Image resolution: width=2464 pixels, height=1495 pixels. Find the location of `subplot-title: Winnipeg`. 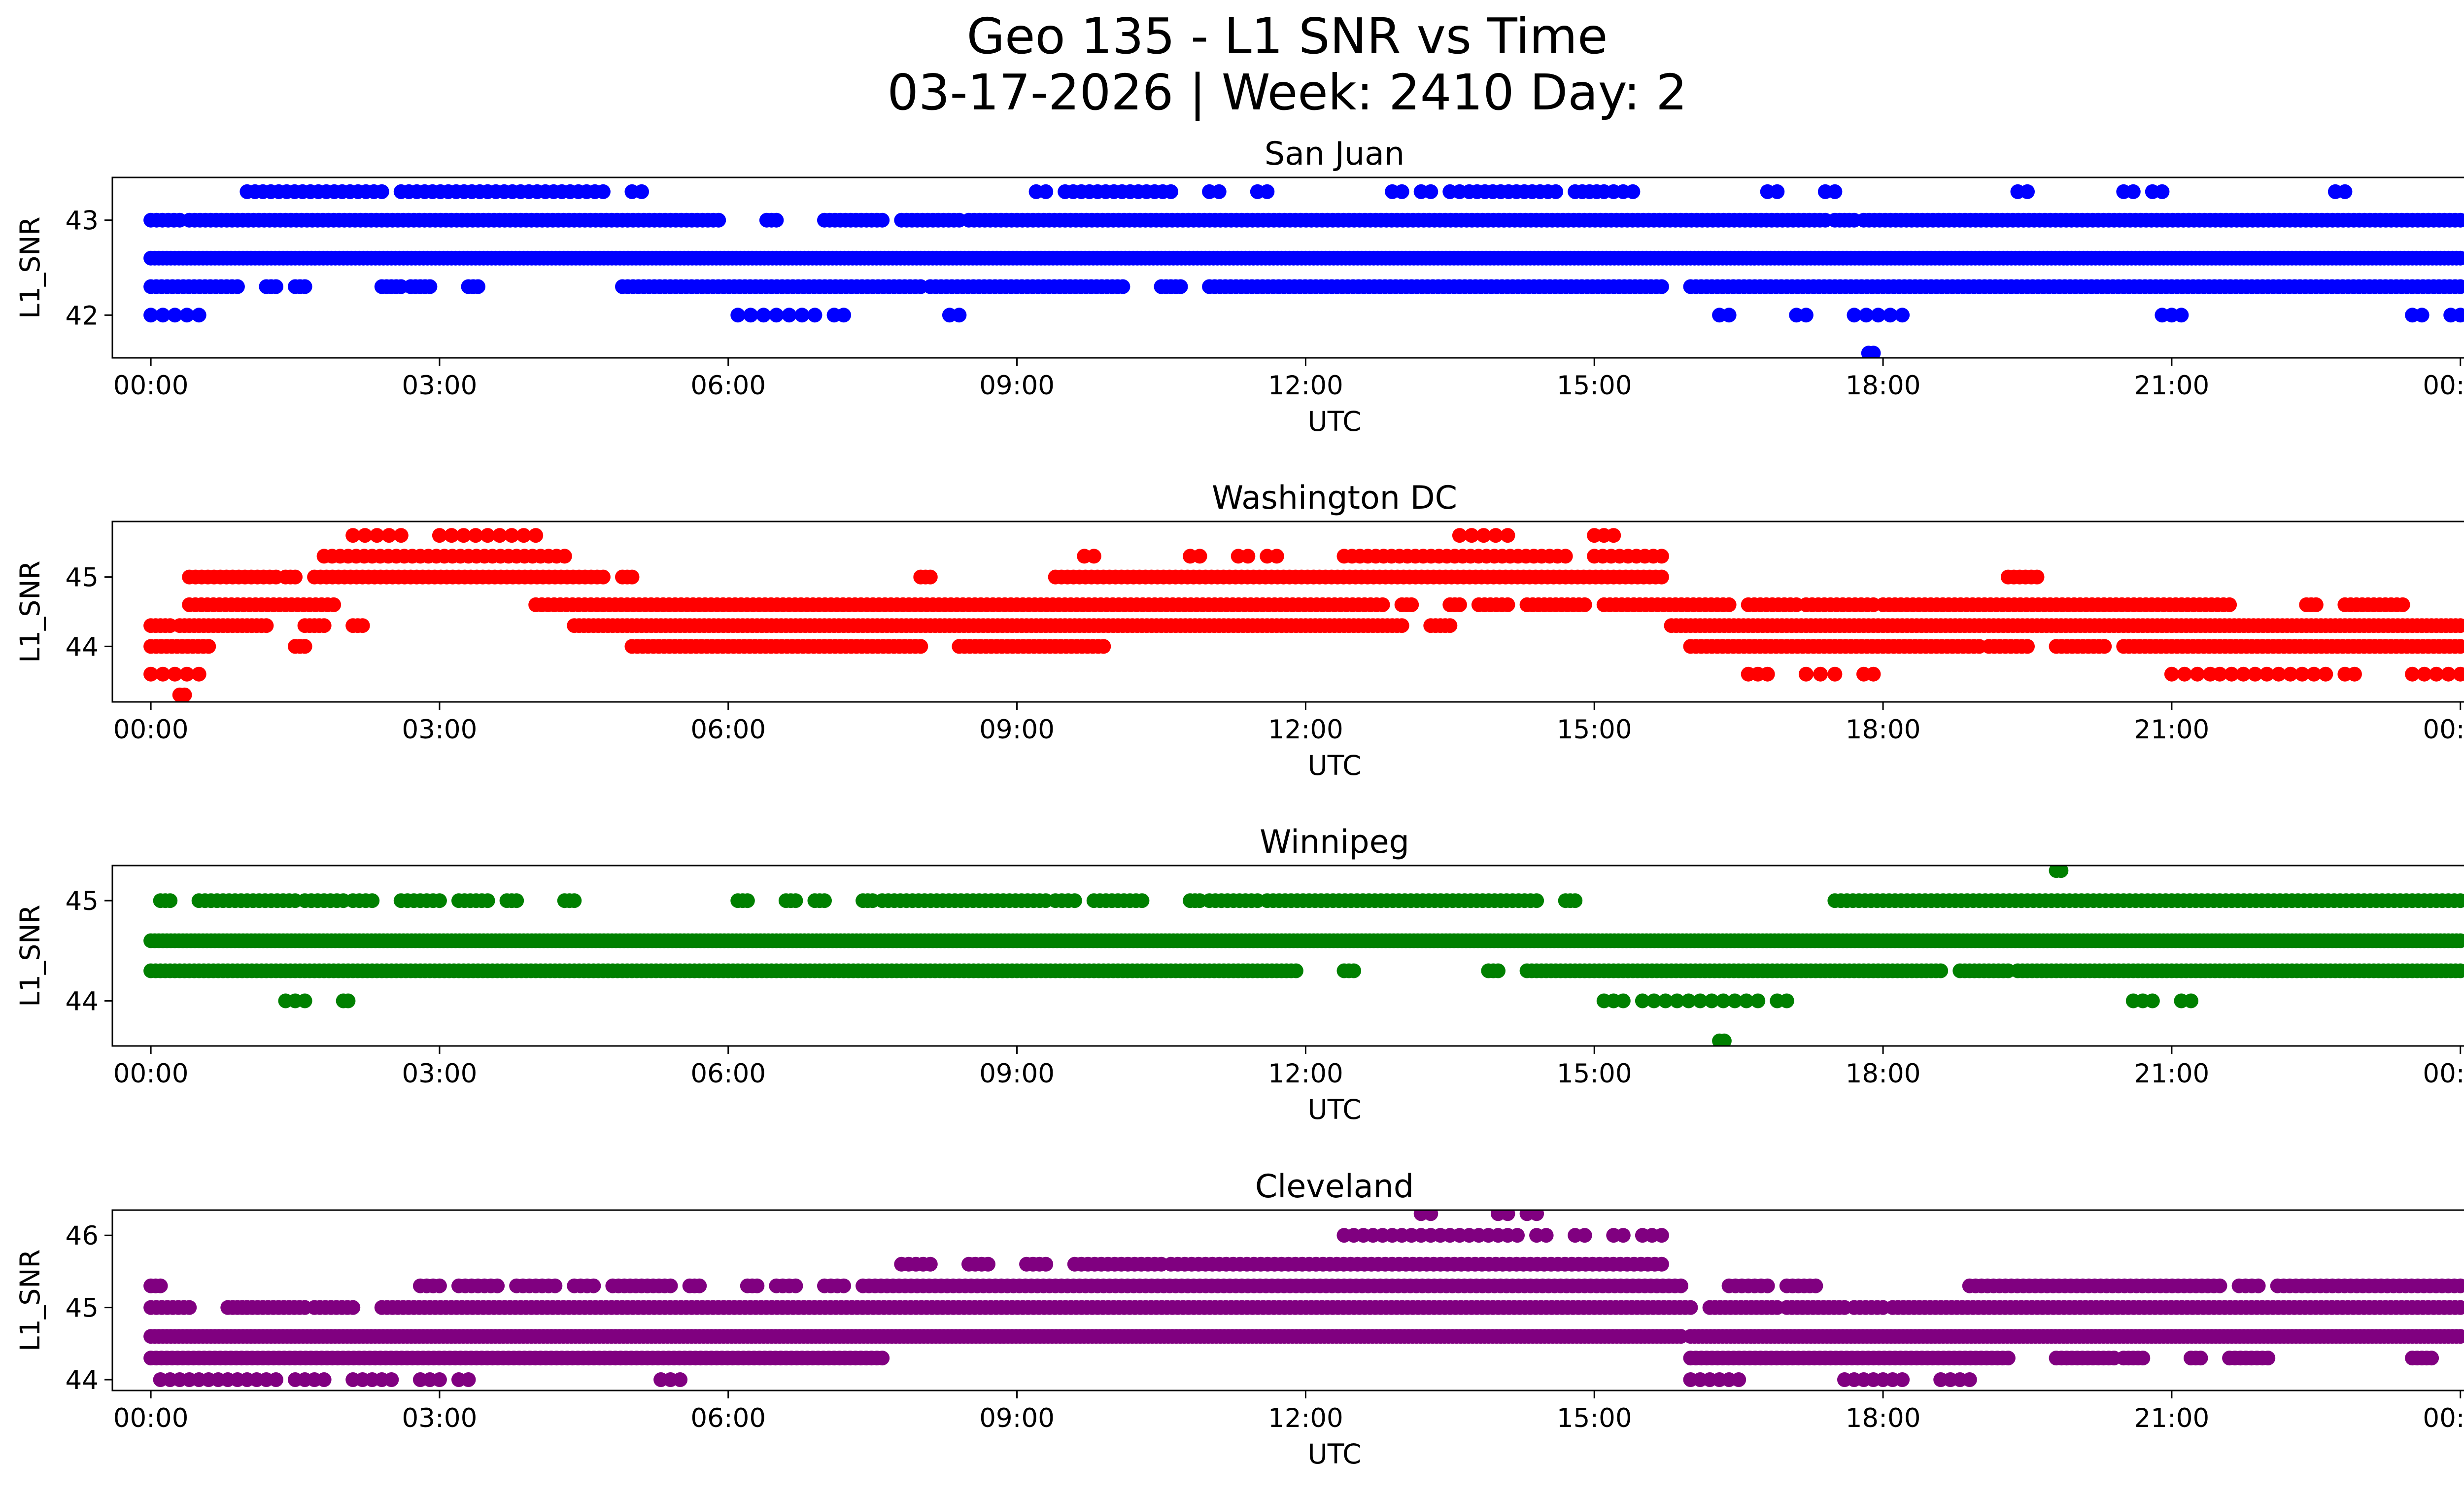

subplot-title: Winnipeg is located at coordinates (1334, 842).